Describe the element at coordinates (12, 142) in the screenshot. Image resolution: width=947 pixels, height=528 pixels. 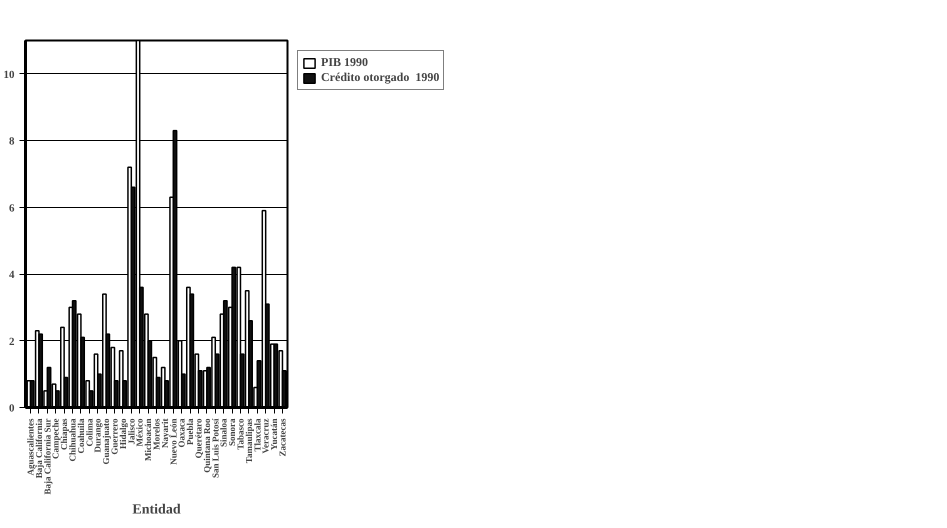
I see `y-tick-label: 8` at that location.